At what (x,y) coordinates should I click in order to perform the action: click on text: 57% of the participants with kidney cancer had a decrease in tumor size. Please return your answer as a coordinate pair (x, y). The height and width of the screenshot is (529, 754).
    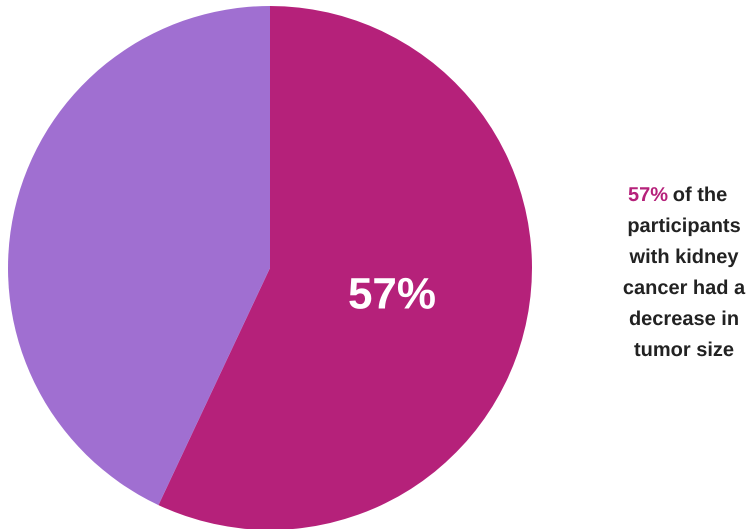
    Looking at the image, I should click on (684, 272).